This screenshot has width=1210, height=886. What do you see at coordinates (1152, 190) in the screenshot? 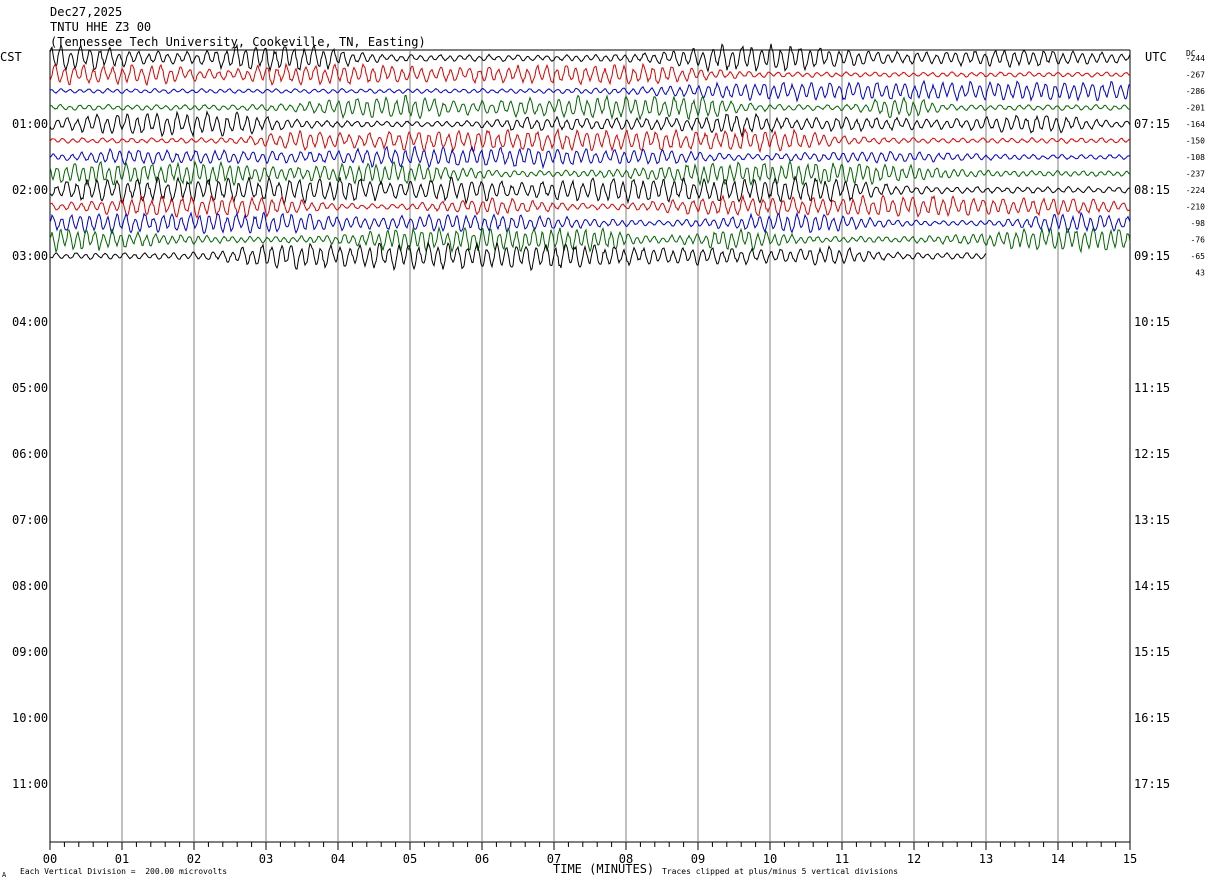
I see `utc-hour-label: 08:15` at bounding box center [1152, 190].